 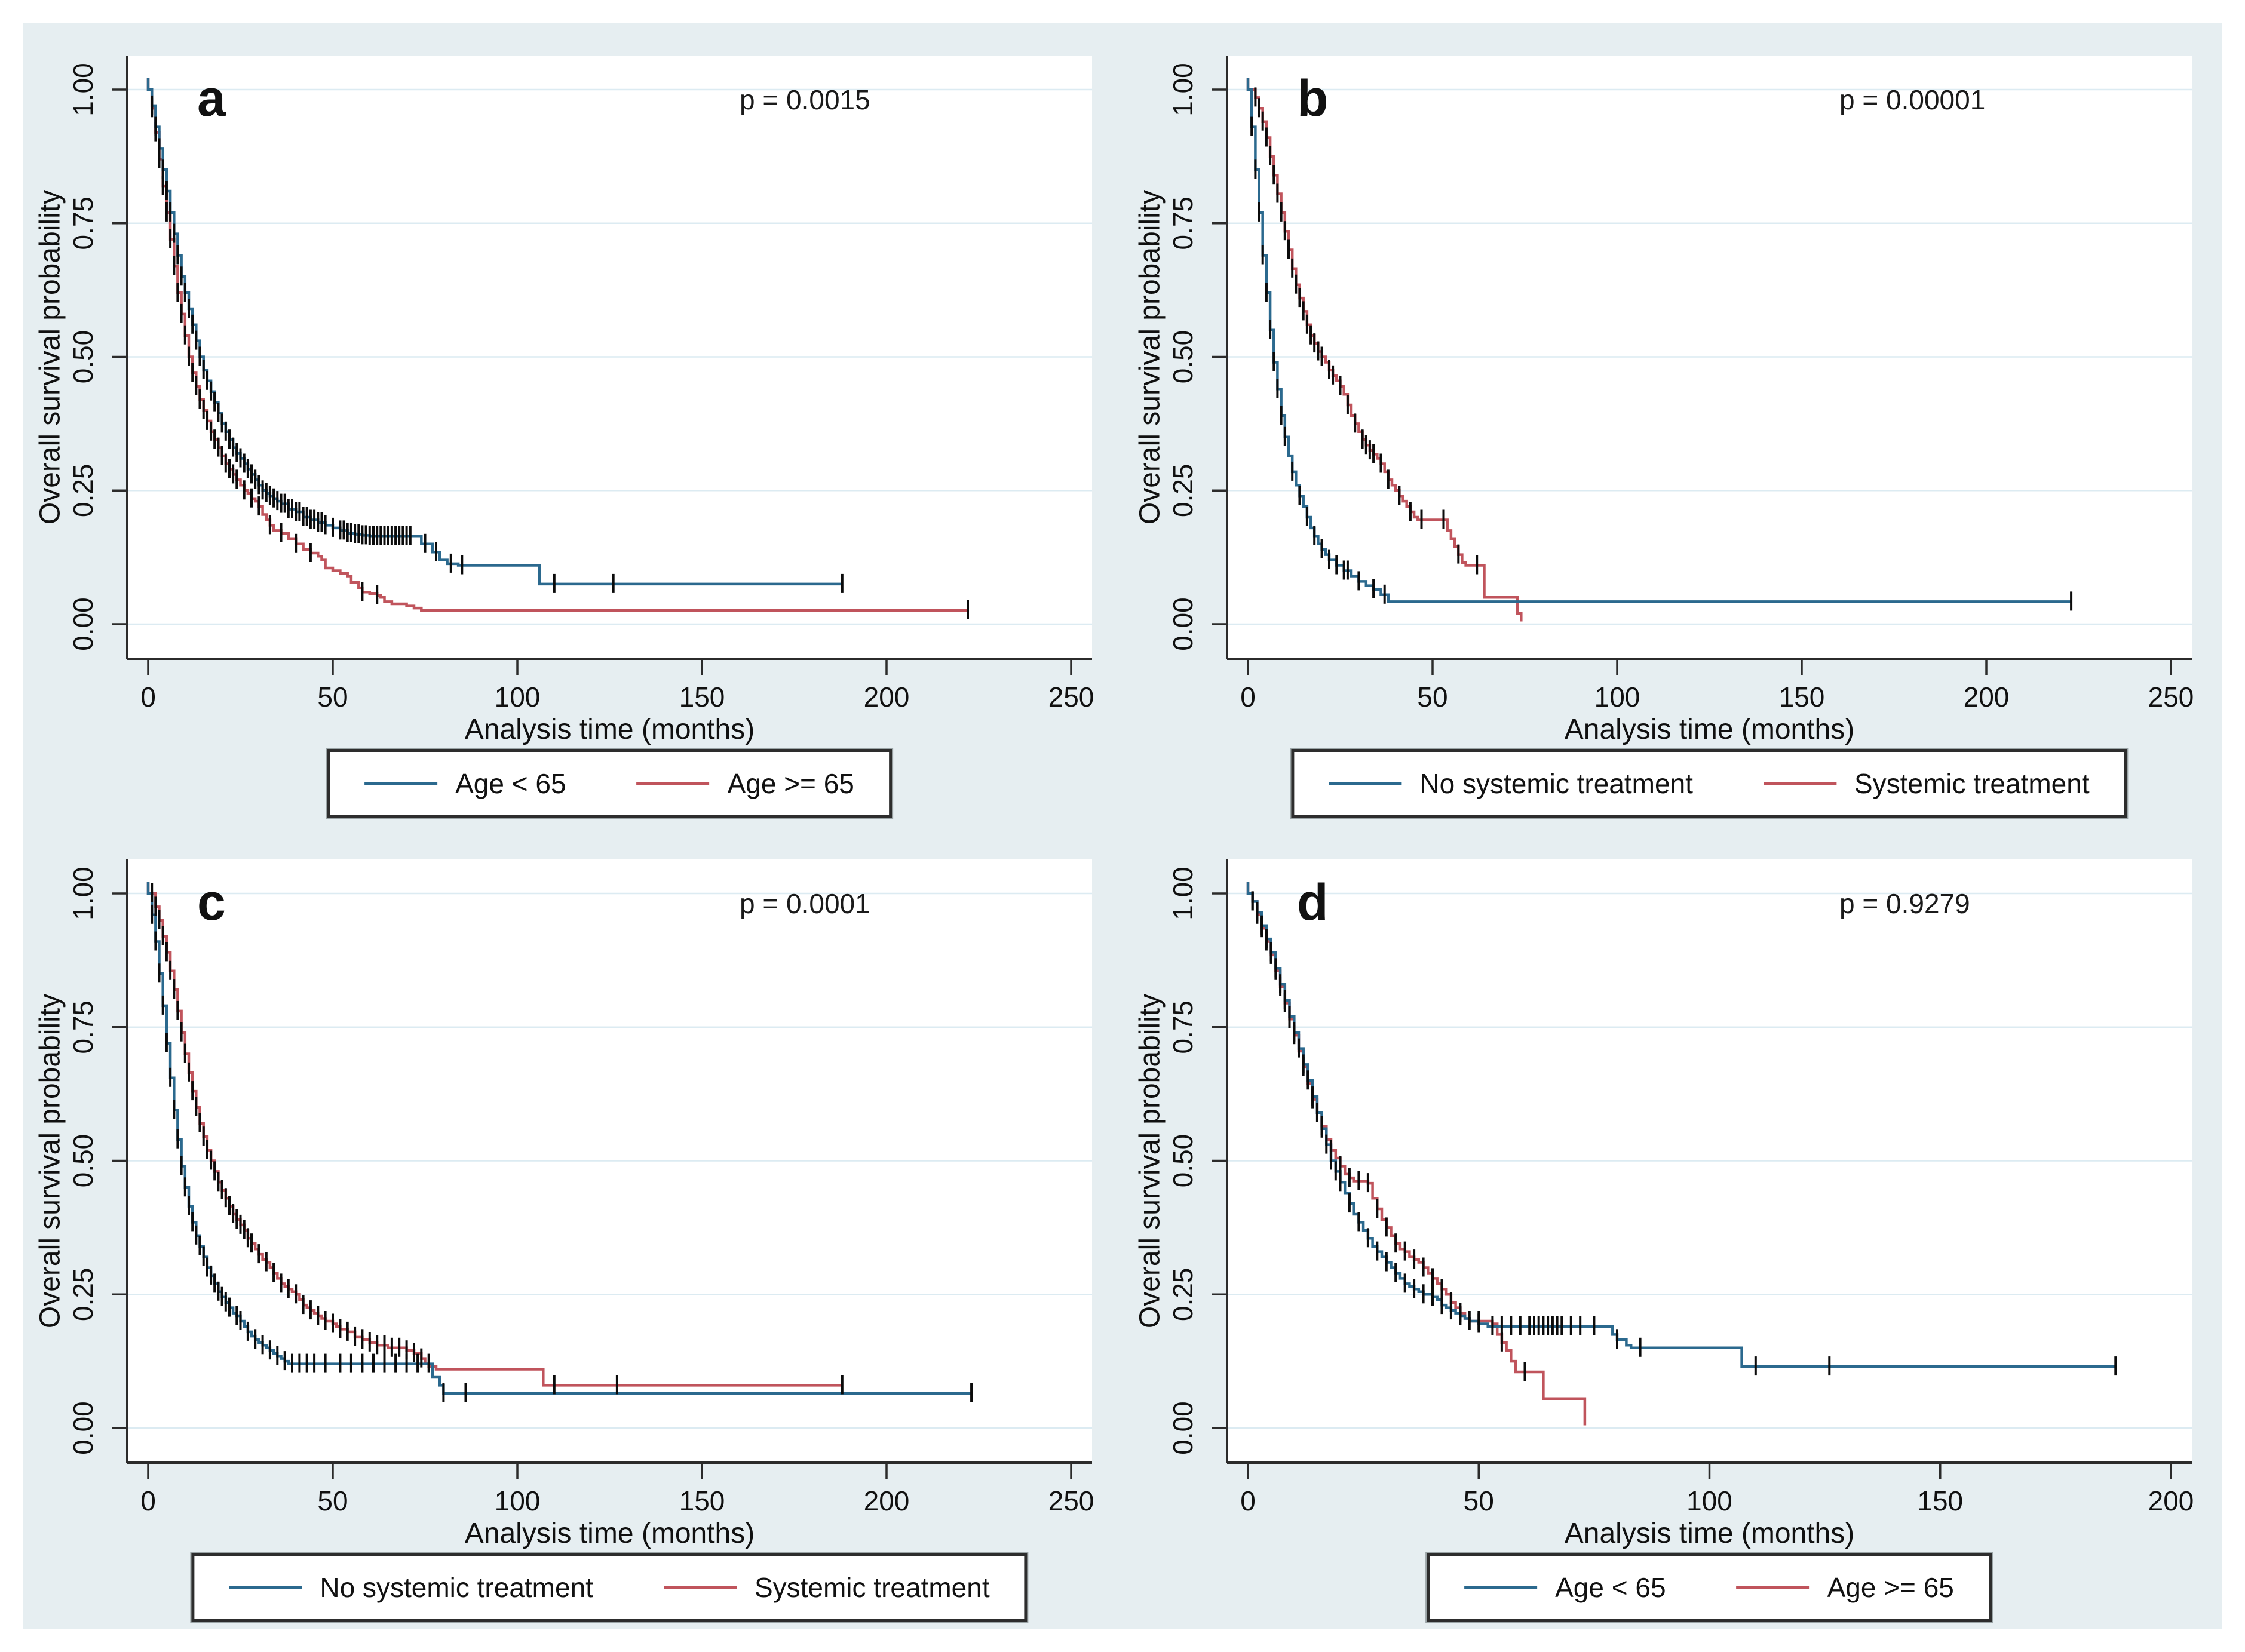 What do you see at coordinates (211, 902) in the screenshot?
I see `panel-letter-c: c` at bounding box center [211, 902].